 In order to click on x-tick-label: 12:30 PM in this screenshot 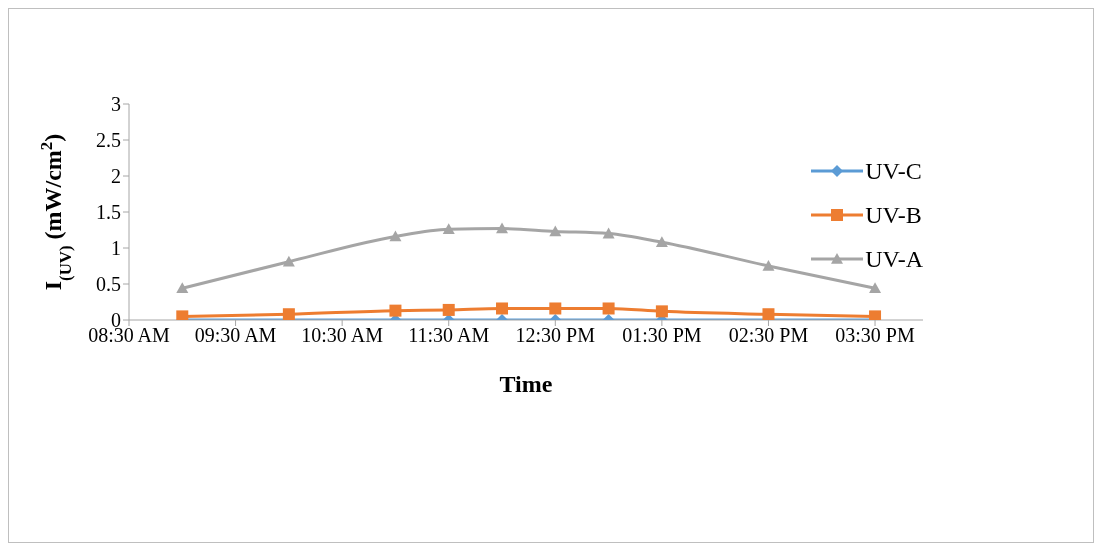, I will do `click(555, 335)`.